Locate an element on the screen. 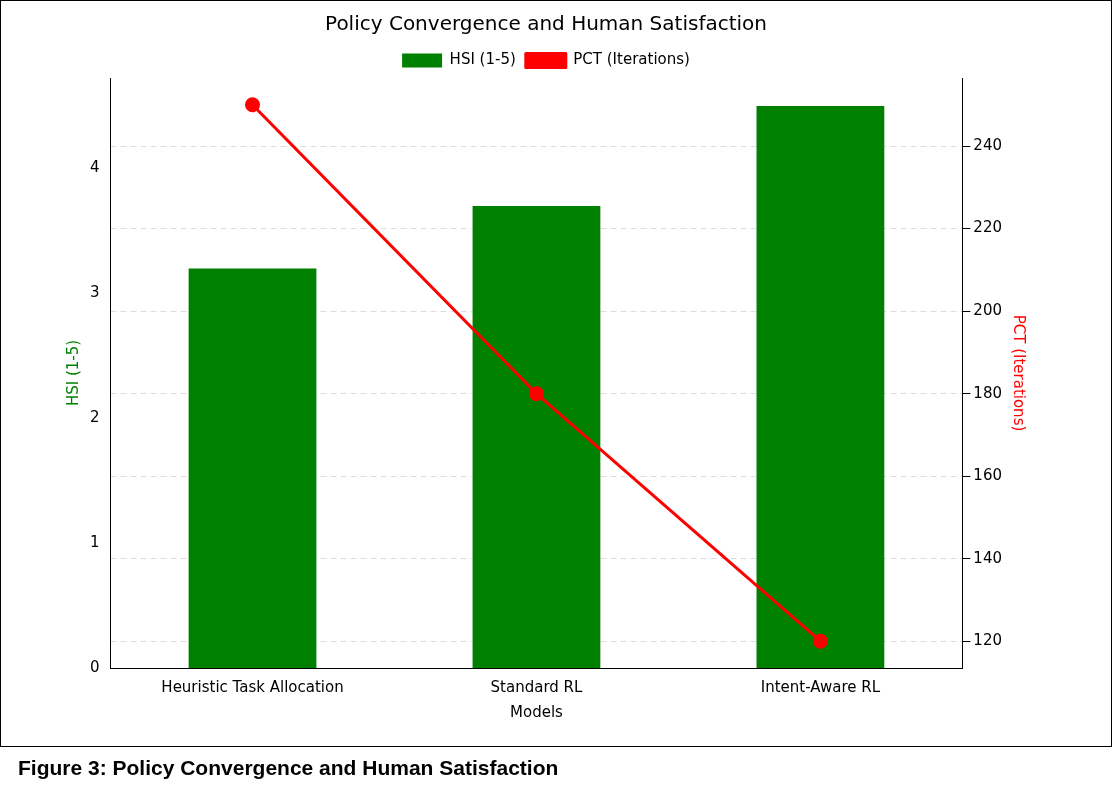  legend-label: PCT (Iterations) is located at coordinates (631, 59).